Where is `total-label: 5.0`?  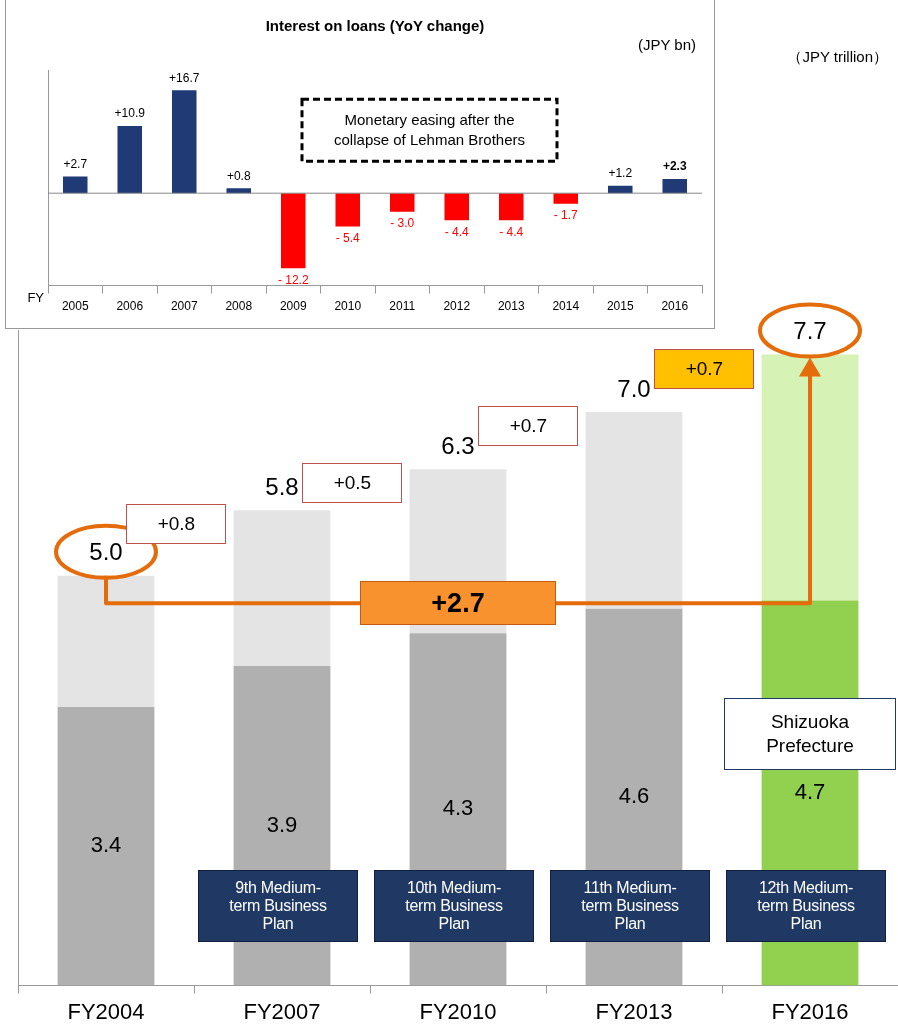
total-label: 5.0 is located at coordinates (106, 552).